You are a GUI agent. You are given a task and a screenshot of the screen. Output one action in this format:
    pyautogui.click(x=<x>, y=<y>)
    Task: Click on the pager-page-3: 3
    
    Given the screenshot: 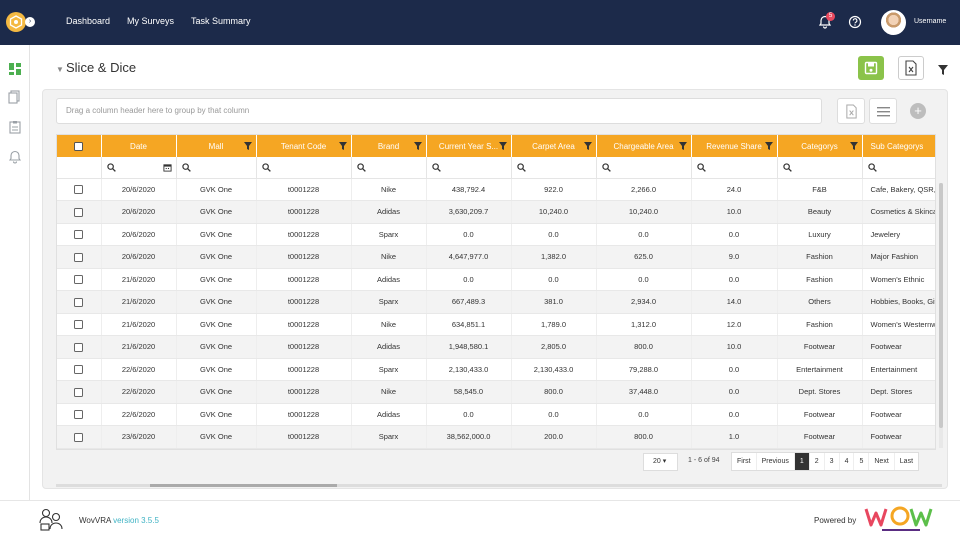 What is the action you would take?
    pyautogui.click(x=832, y=461)
    